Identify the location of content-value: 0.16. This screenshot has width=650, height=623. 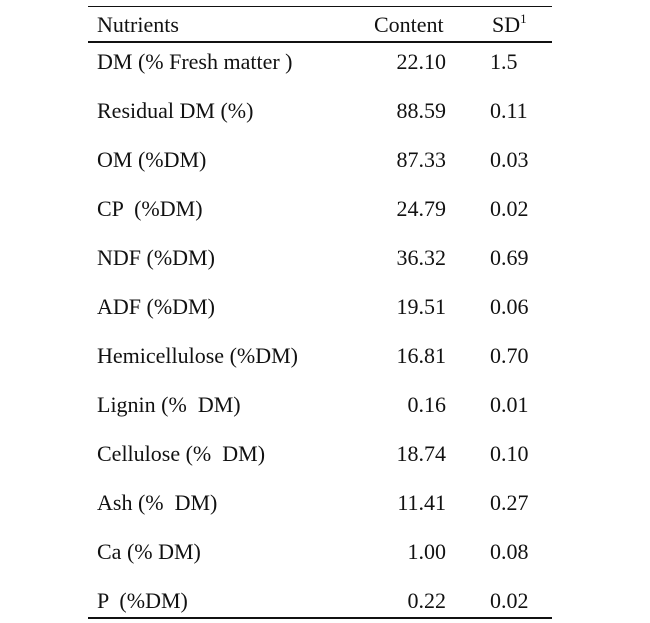
(427, 404).